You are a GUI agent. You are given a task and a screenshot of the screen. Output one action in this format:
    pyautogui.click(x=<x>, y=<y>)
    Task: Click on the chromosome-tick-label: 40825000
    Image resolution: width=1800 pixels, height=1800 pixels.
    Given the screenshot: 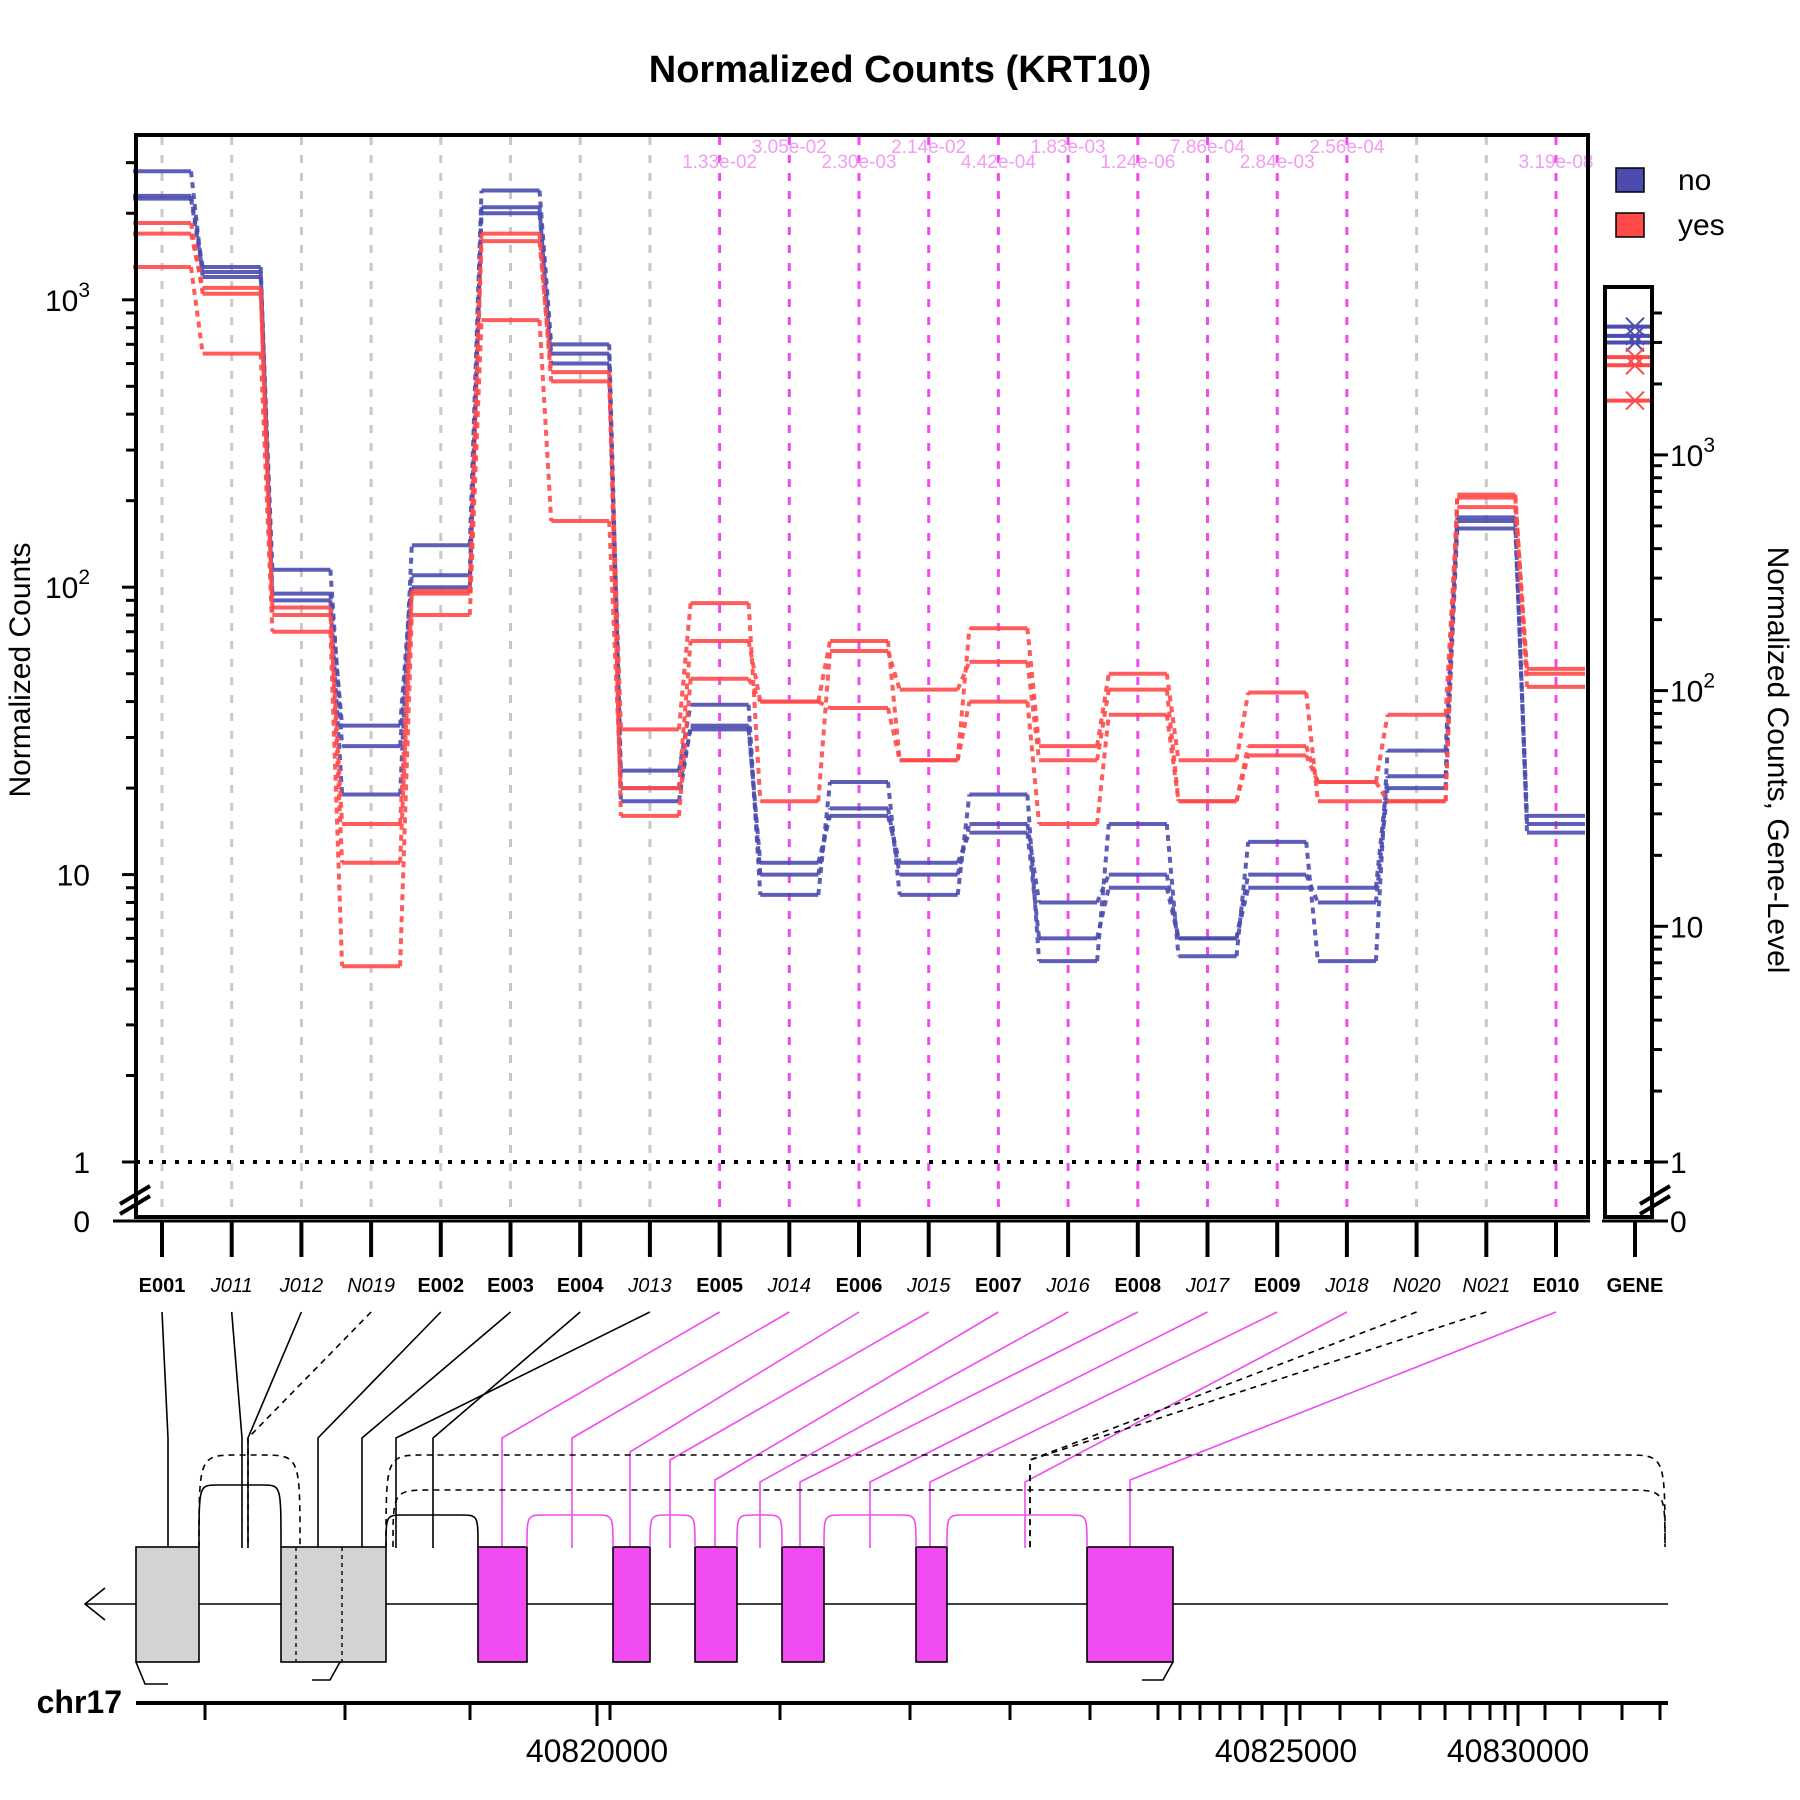 What is the action you would take?
    pyautogui.click(x=1286, y=1751)
    